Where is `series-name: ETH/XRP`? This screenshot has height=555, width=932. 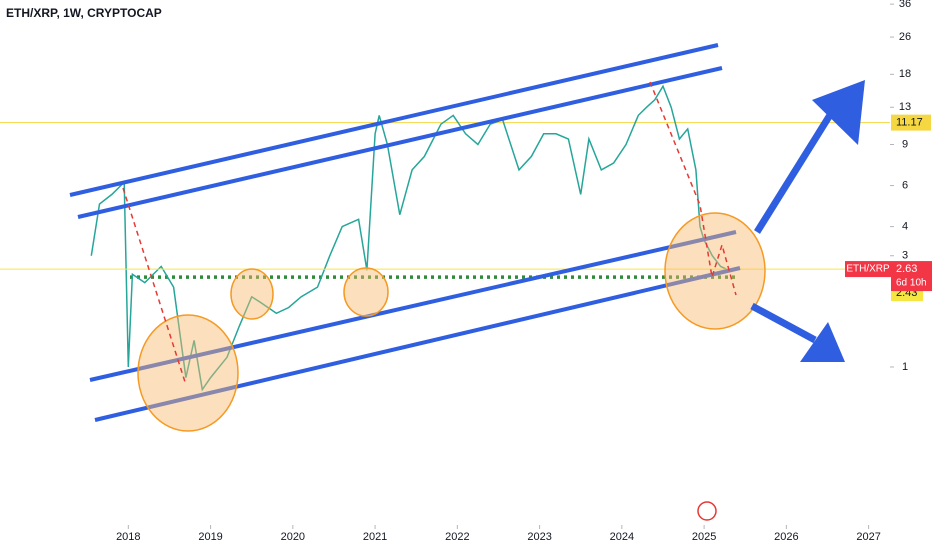
series-name: ETH/XRP is located at coordinates (868, 269).